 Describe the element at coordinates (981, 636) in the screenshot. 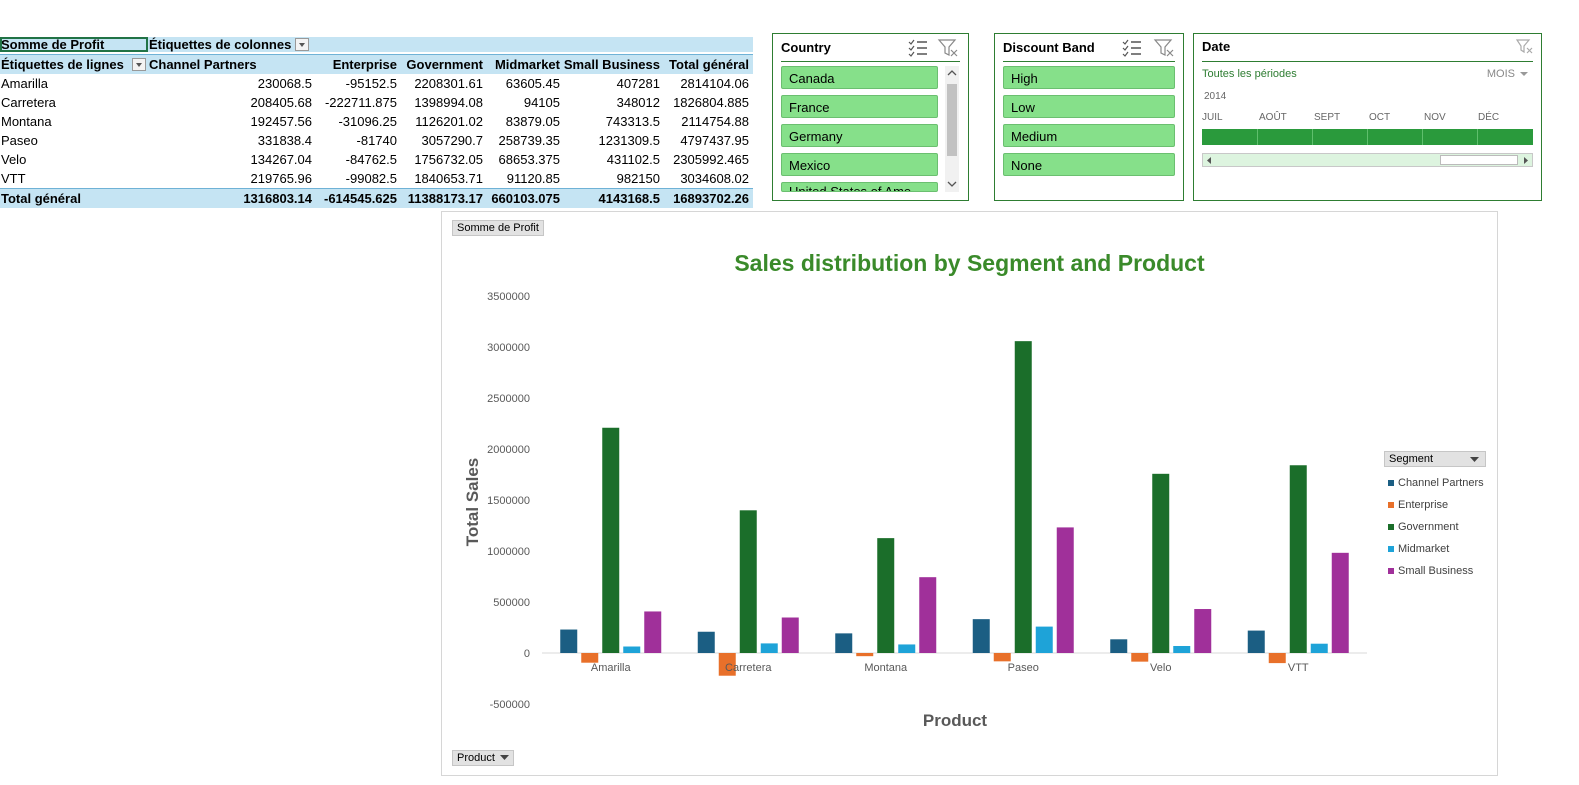

I see `bar-channel-partners-paseo` at that location.